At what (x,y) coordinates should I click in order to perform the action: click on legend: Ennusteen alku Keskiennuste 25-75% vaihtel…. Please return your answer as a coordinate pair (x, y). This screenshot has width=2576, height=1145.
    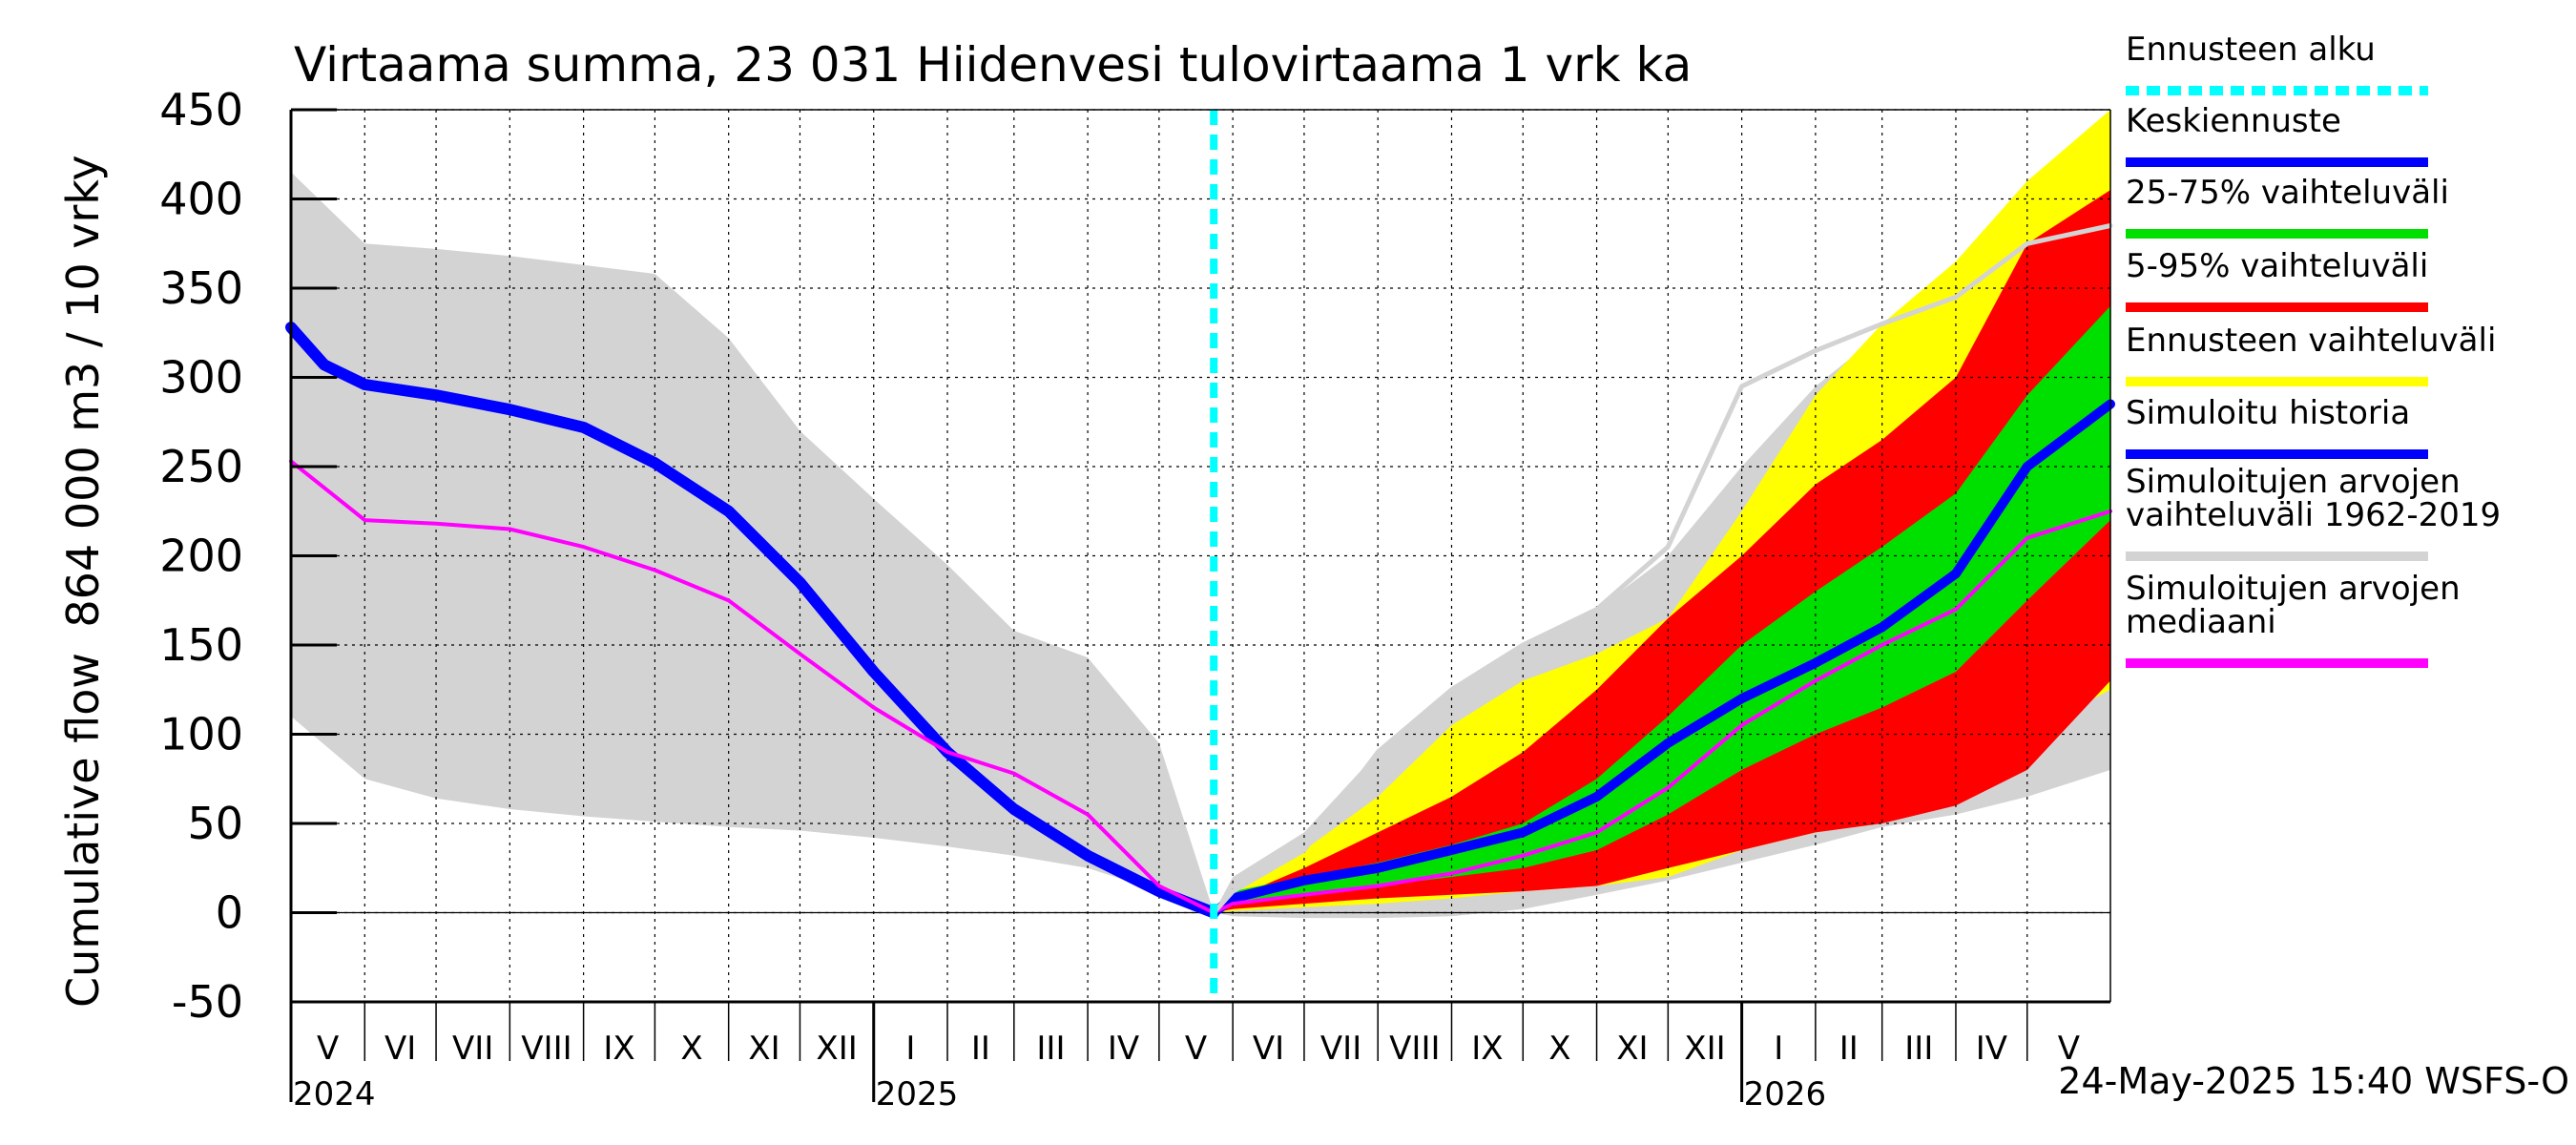
    Looking at the image, I should click on (2313, 350).